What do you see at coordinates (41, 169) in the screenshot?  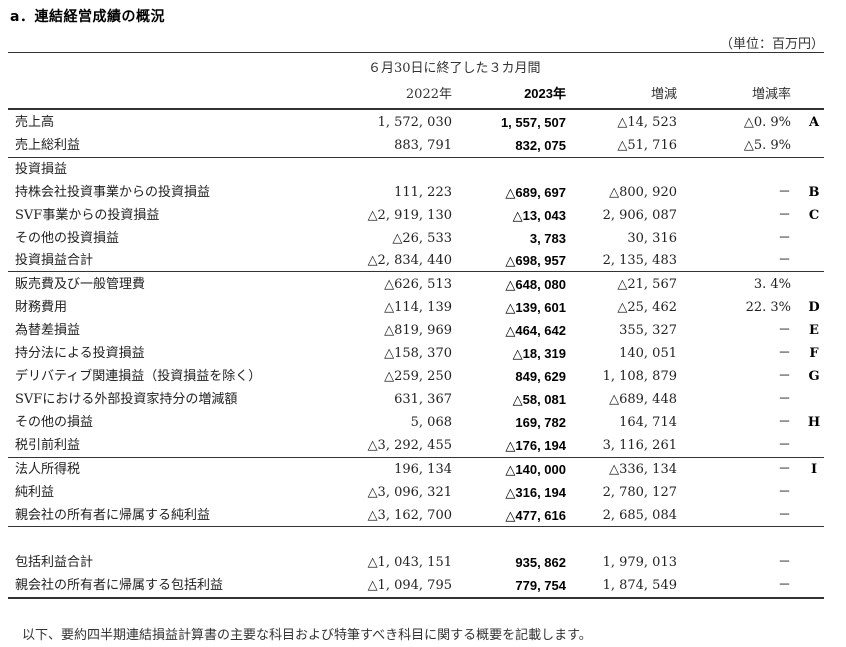 I see `row-label: 投資損益` at bounding box center [41, 169].